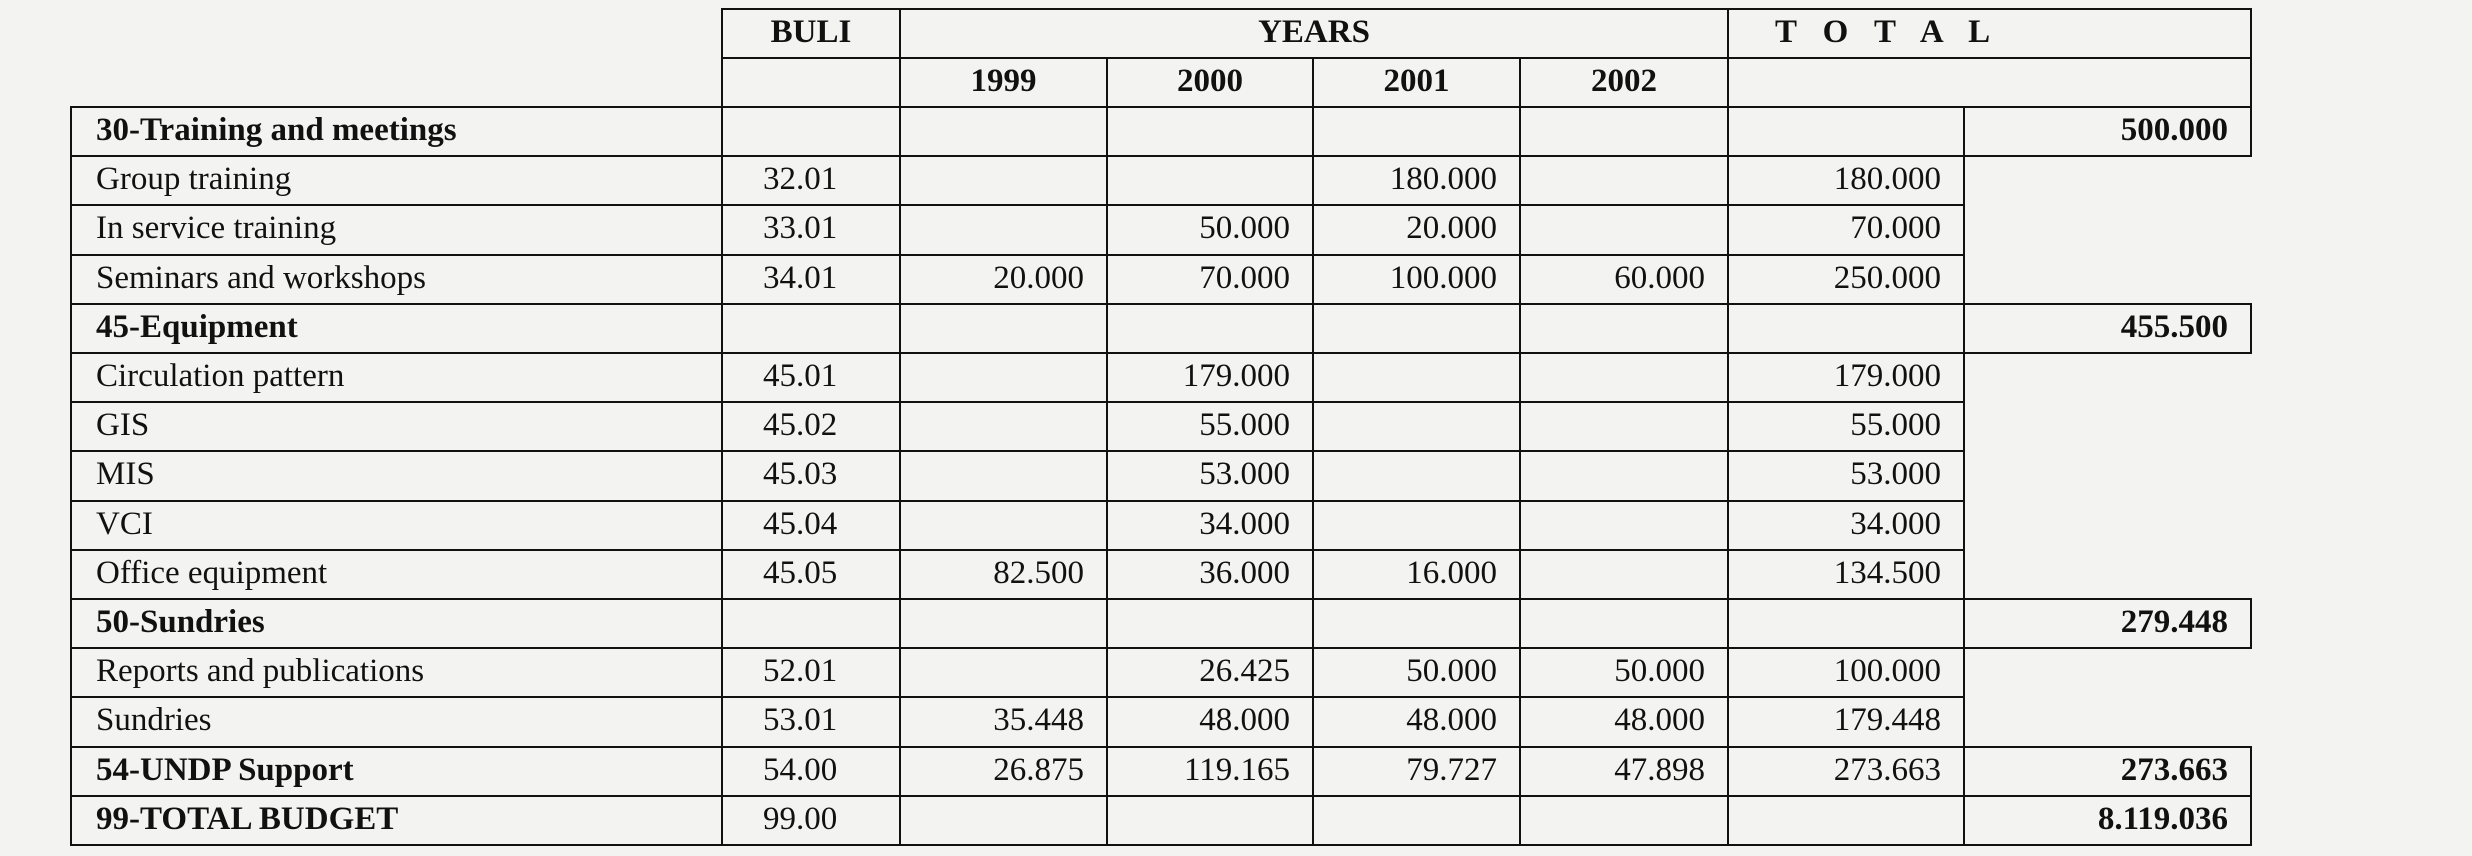  Describe the element at coordinates (1416, 722) in the screenshot. I see `row-value: 48.000` at that location.